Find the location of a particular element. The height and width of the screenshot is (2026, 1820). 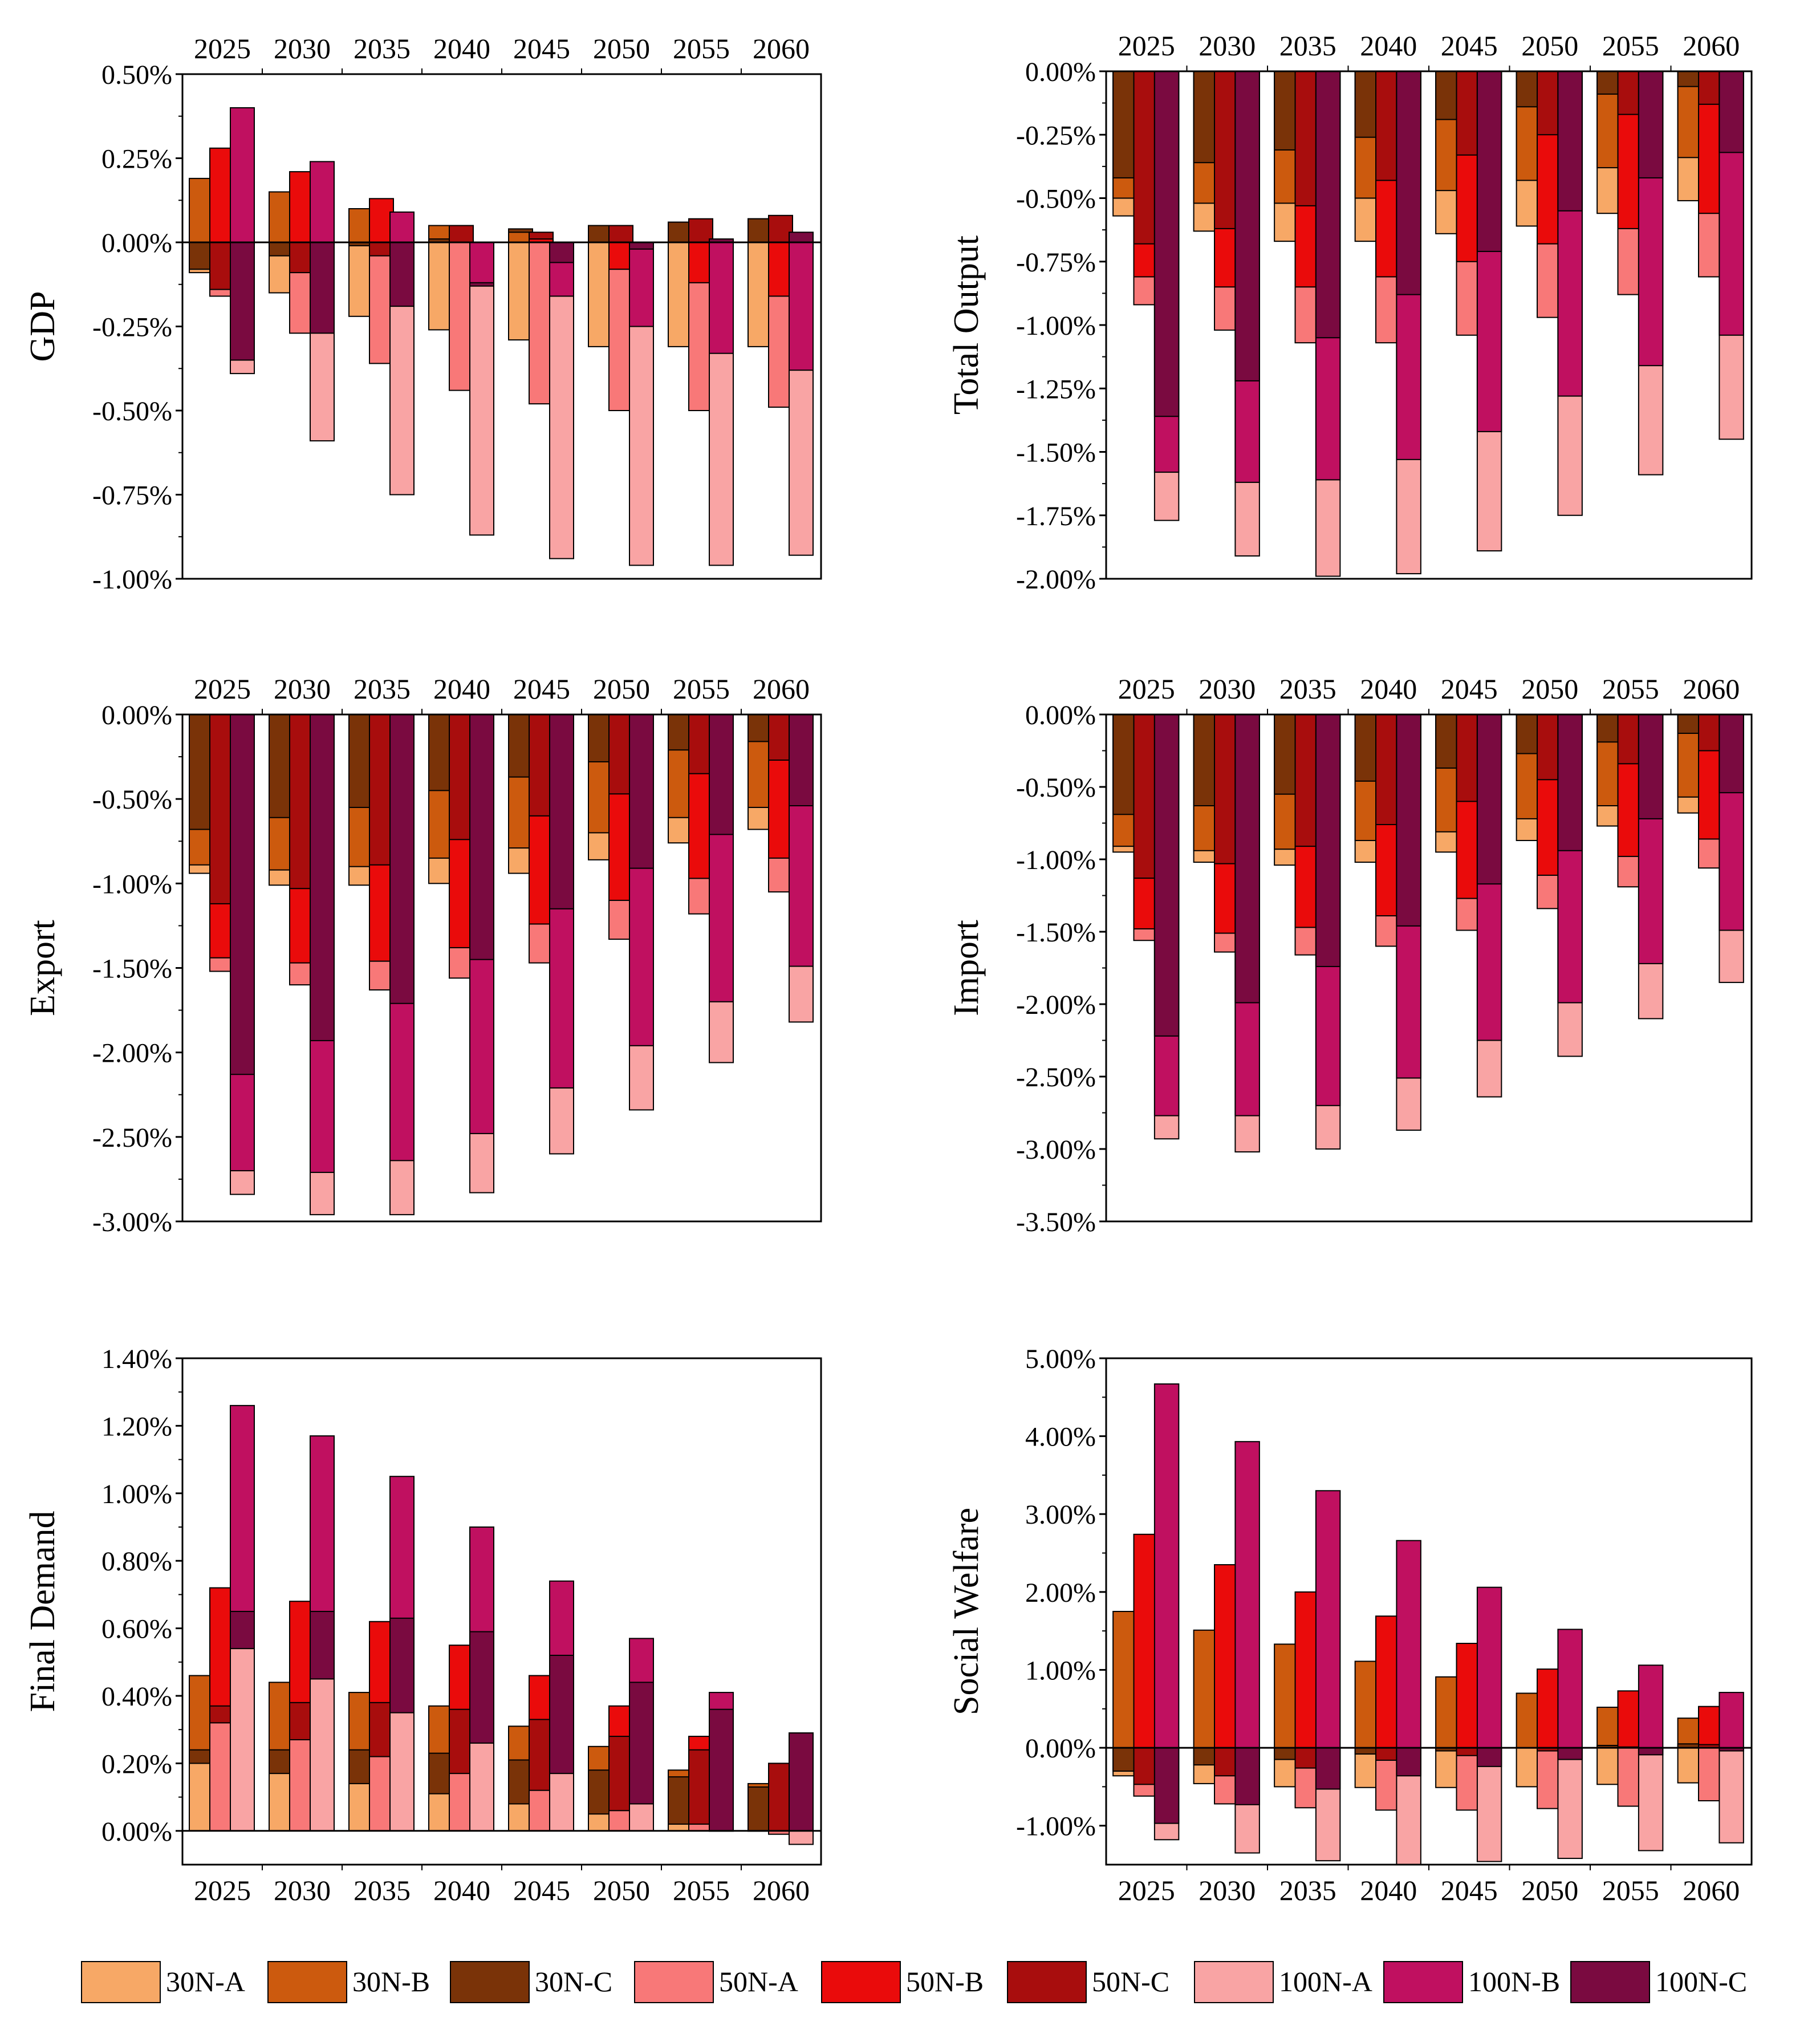

legend-label: 50N-B is located at coordinates (945, 1981).